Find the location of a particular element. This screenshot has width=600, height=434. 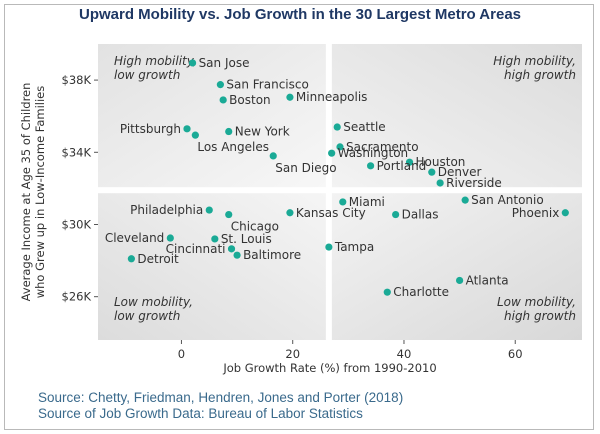

quadrant-top-right is located at coordinates (456, 116).